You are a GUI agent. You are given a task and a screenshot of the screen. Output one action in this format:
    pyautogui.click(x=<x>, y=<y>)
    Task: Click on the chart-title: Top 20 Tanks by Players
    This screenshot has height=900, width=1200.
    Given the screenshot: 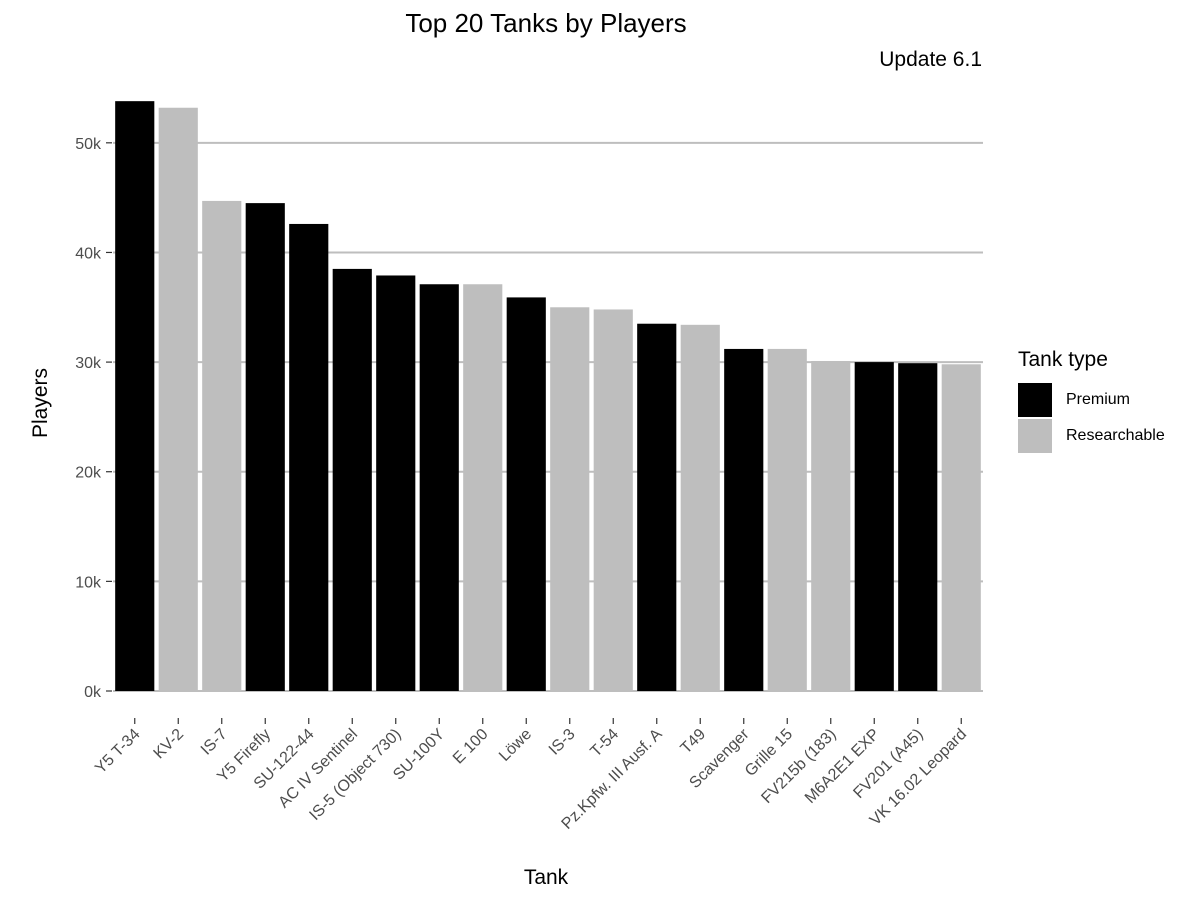 What is the action you would take?
    pyautogui.click(x=546, y=23)
    